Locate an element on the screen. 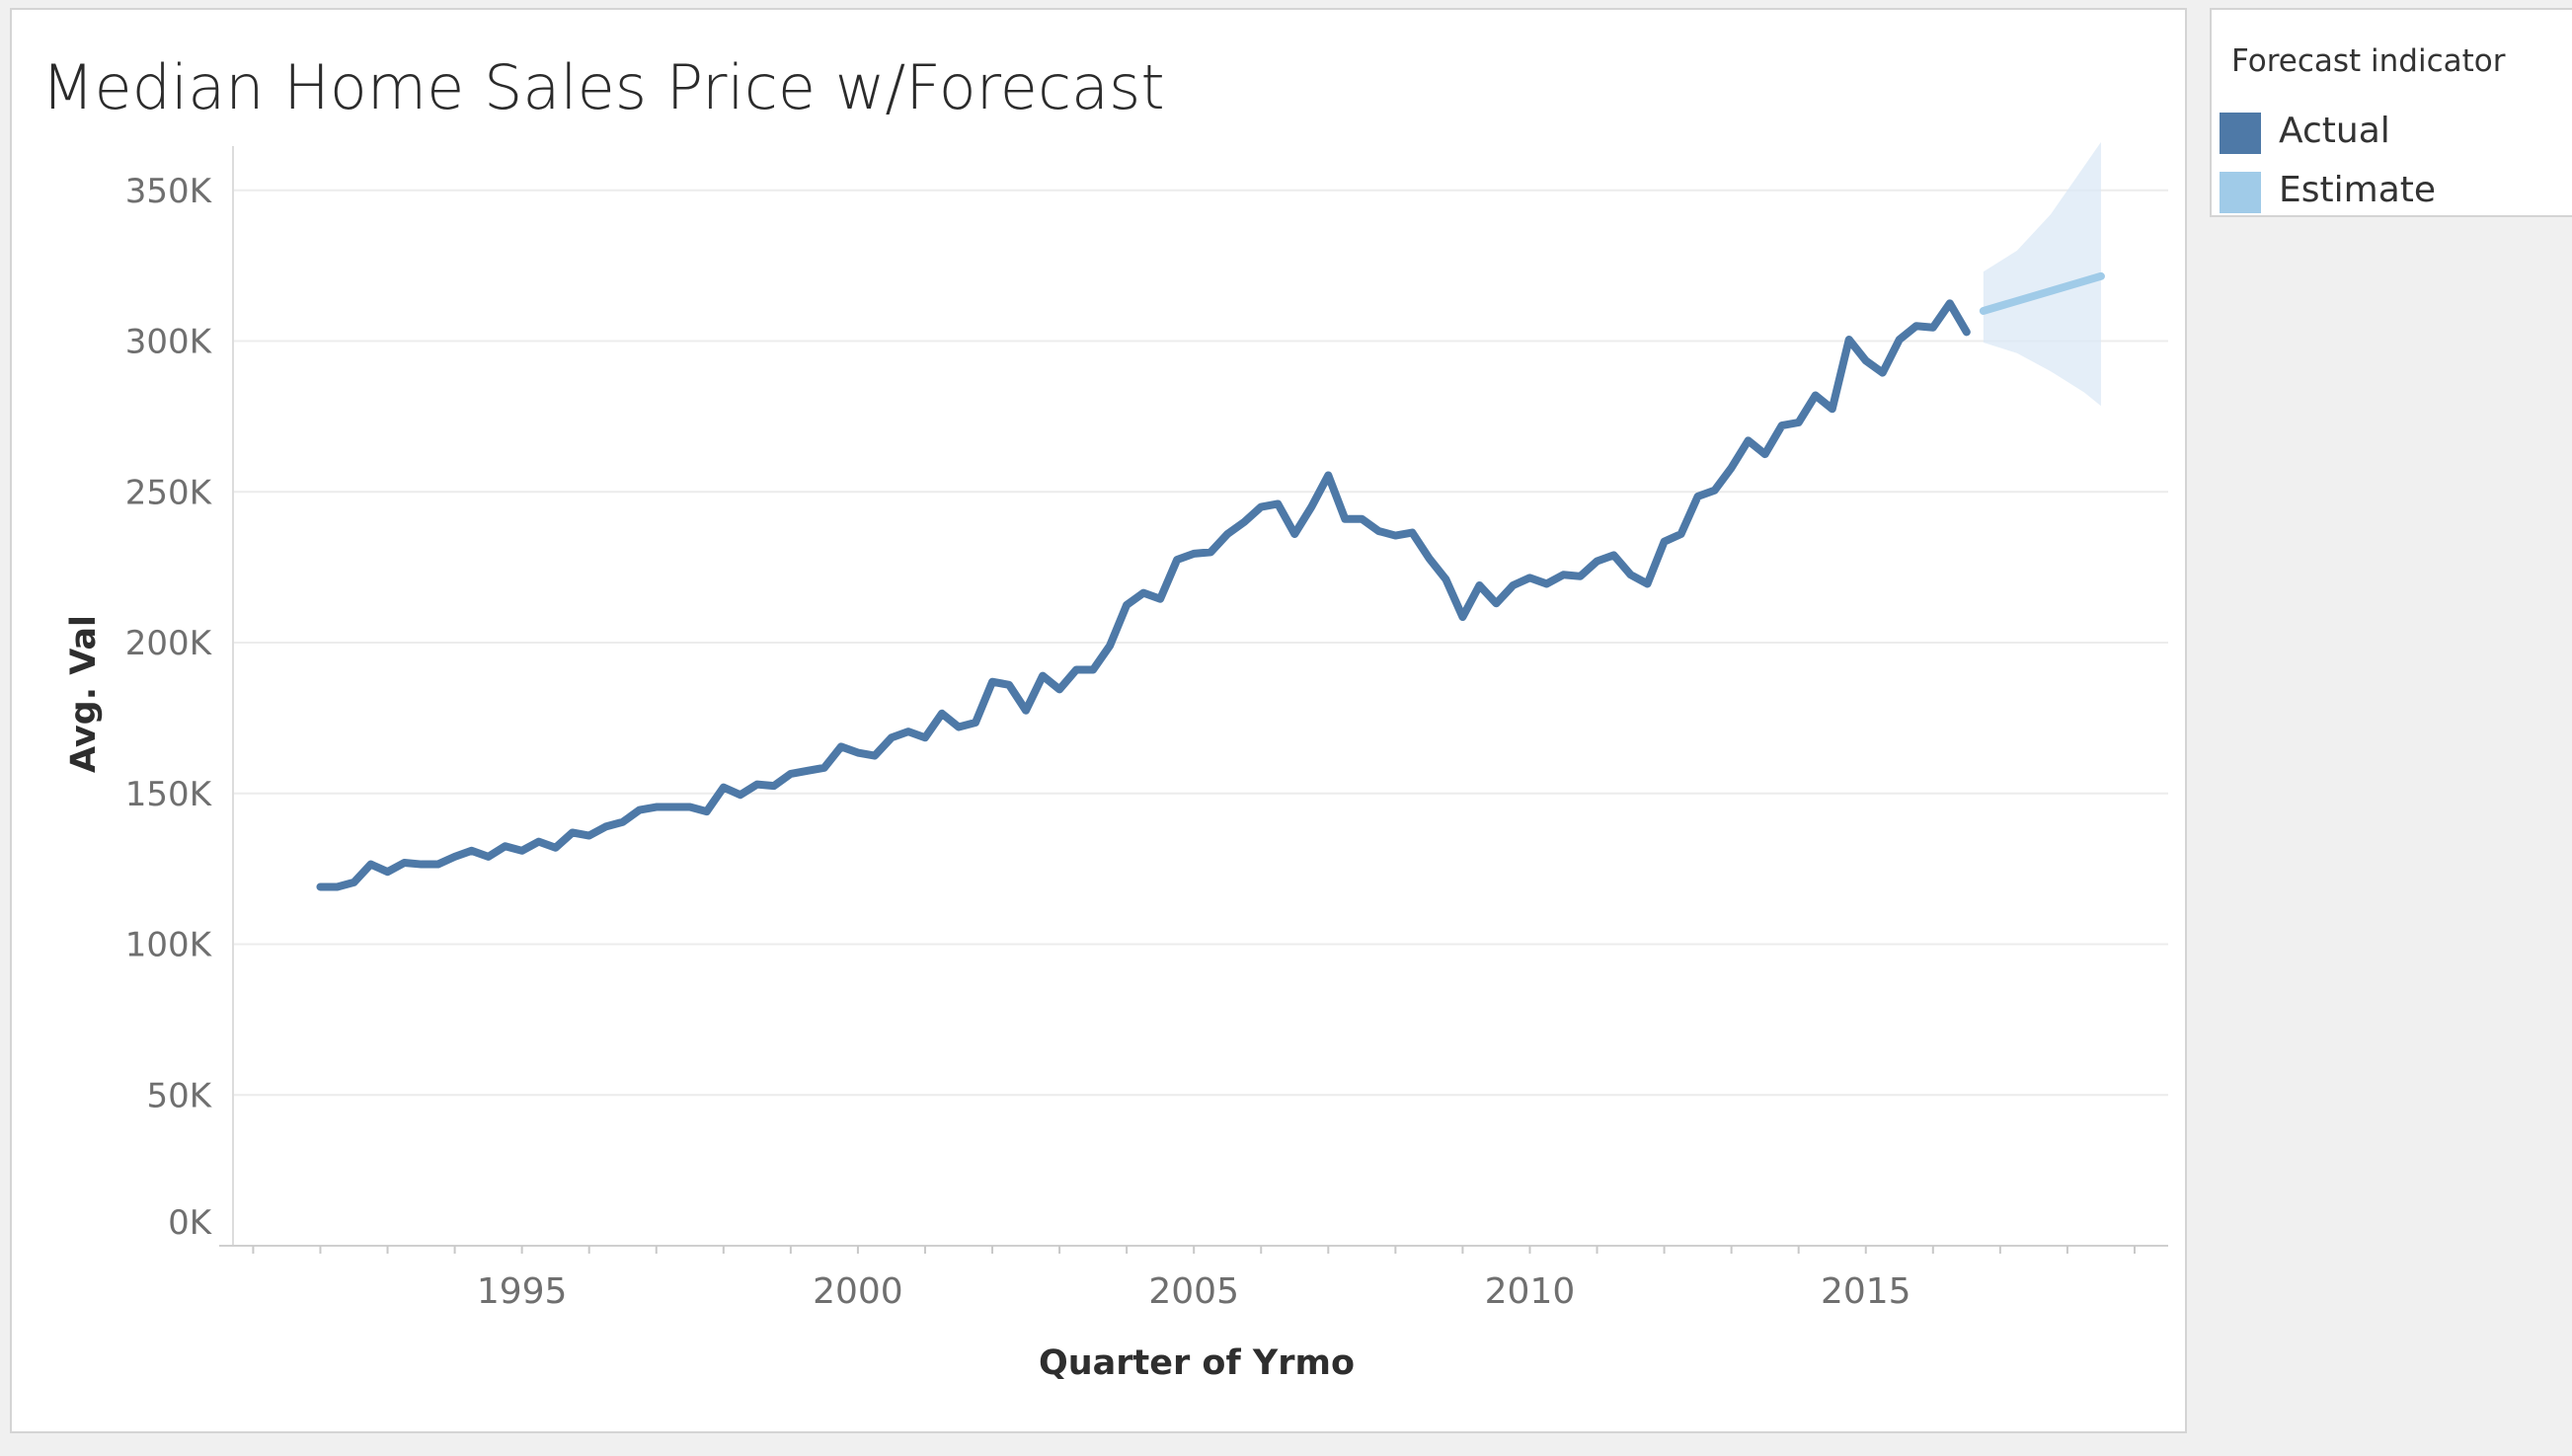 Image resolution: width=2572 pixels, height=1456 pixels. legend-item-estimate: Estimate is located at coordinates (2396, 191).